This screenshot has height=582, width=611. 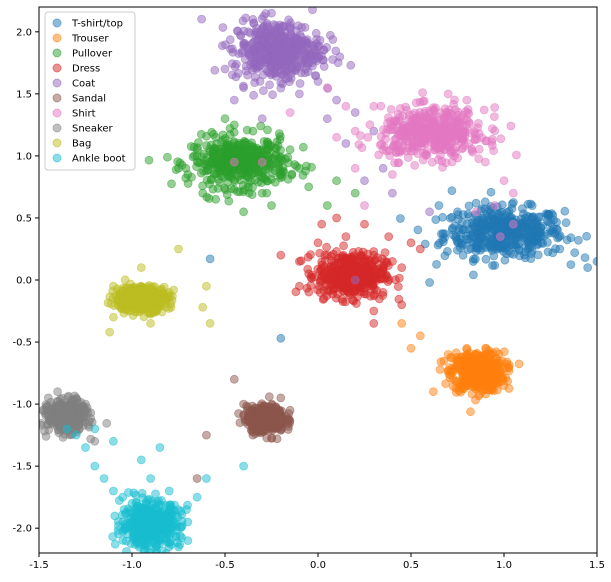 What do you see at coordinates (57, 113) in the screenshot?
I see `legend-marker-shirt` at bounding box center [57, 113].